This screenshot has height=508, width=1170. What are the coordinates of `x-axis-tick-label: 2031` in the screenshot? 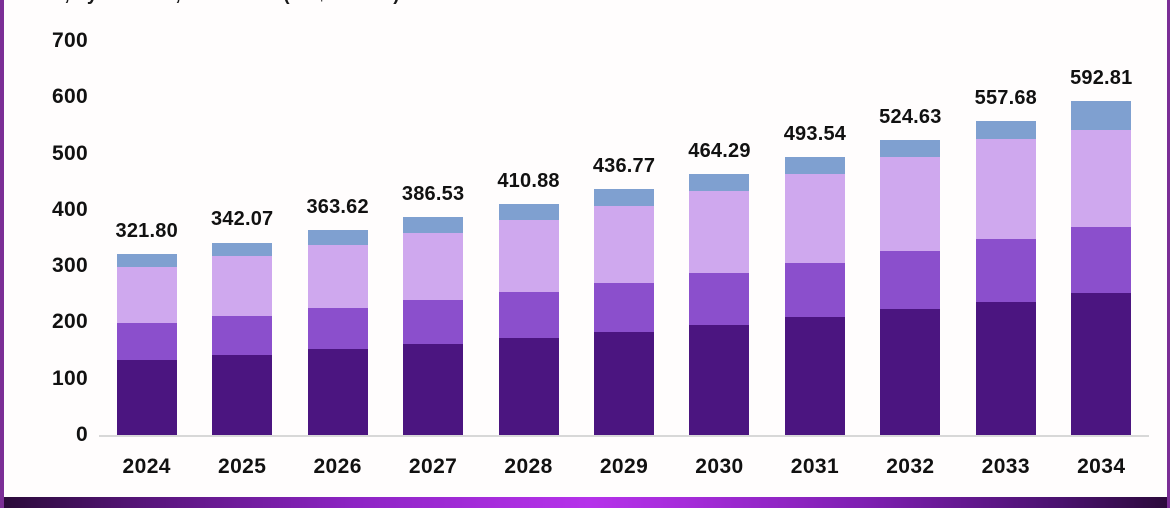 It's located at (815, 466).